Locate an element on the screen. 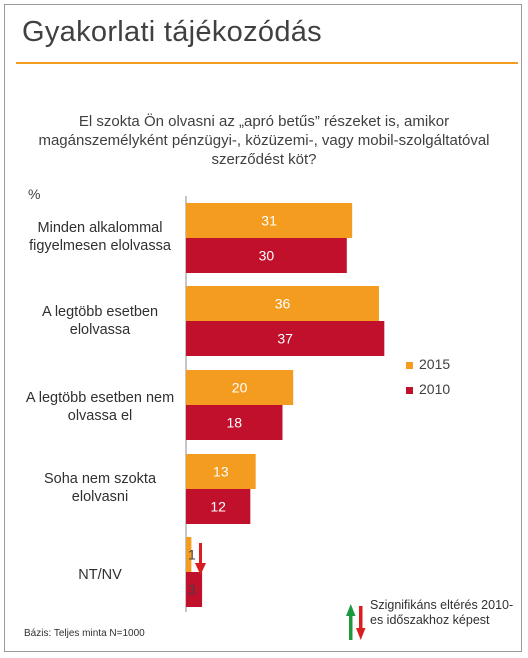 The width and height of the screenshot is (528, 658). page-title: Gyakorlati tájékozódás is located at coordinates (172, 32).